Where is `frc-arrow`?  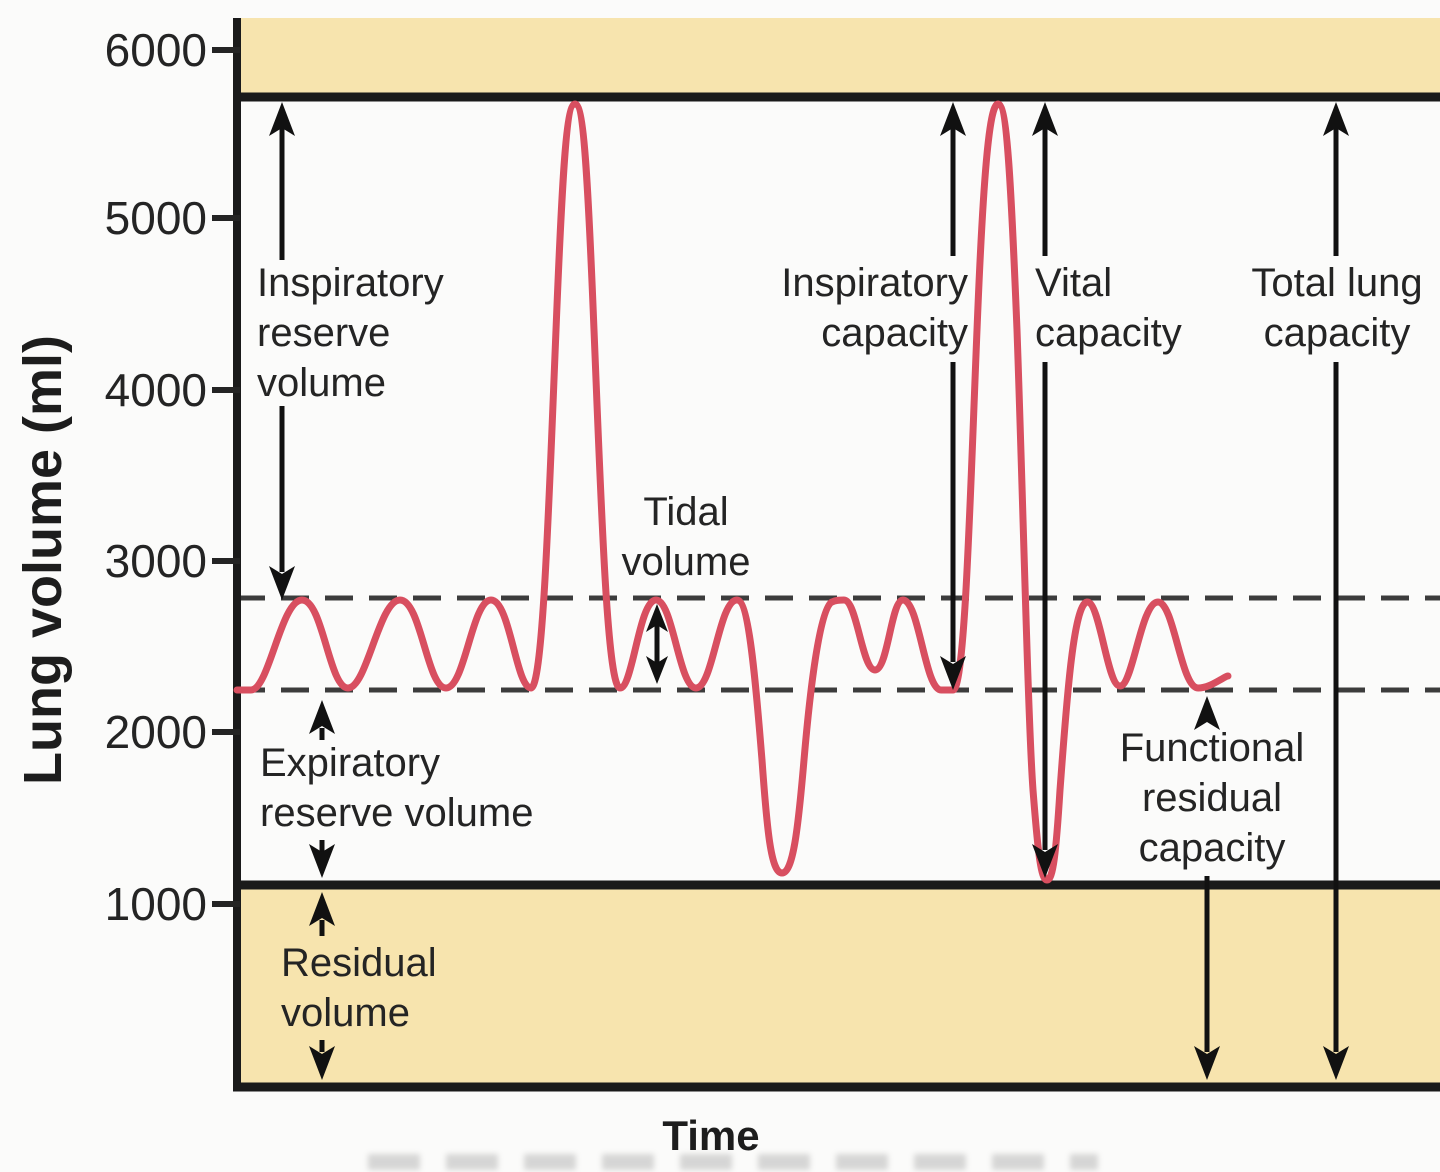
frc-arrow is located at coordinates (1207, 888).